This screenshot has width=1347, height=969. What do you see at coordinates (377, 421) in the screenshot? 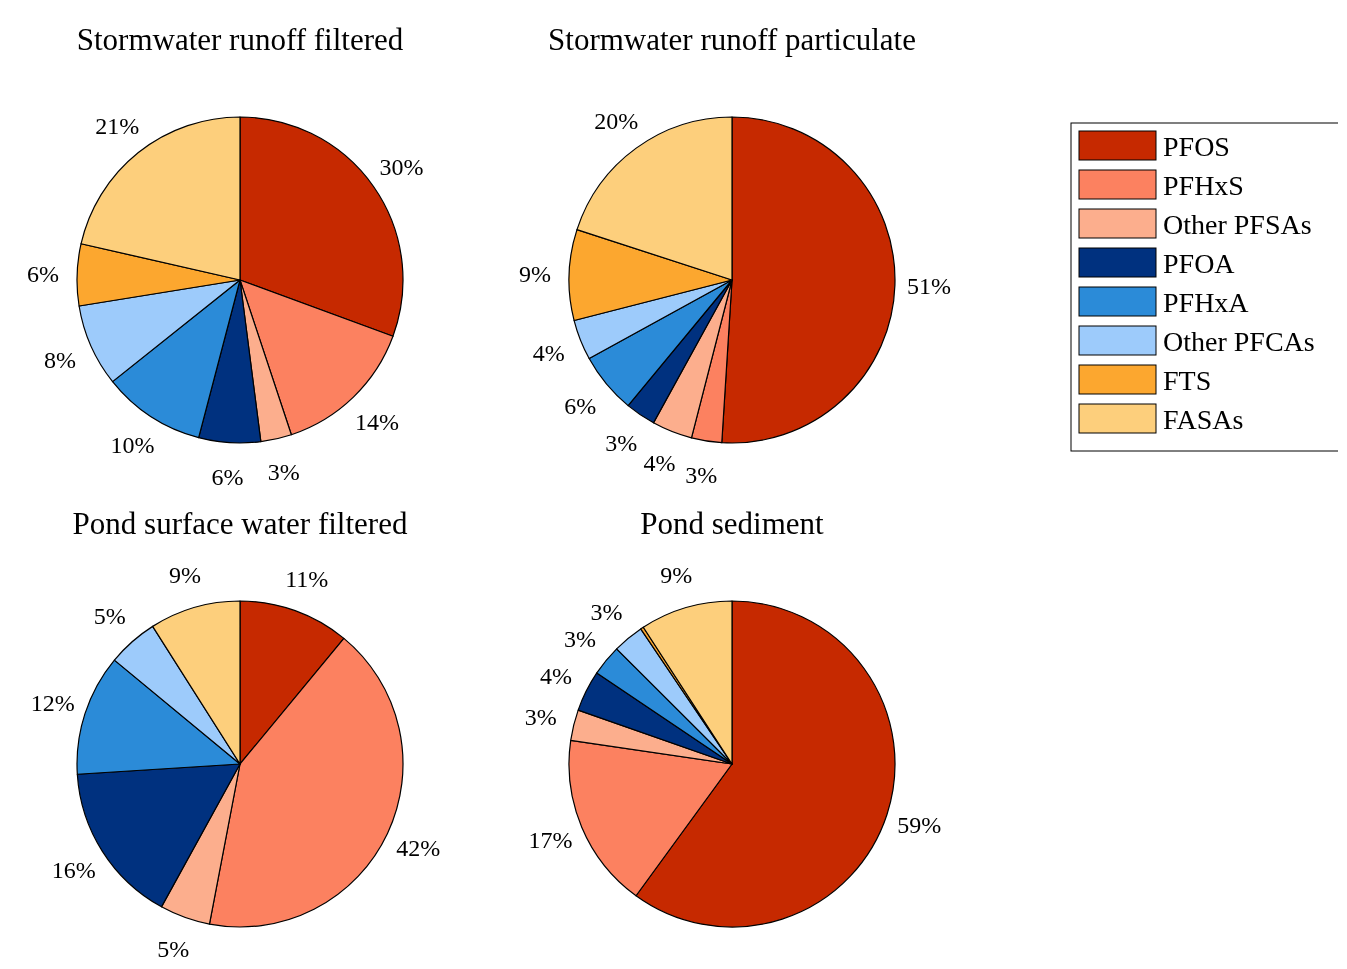
I see `data-label: 14%` at bounding box center [377, 421].